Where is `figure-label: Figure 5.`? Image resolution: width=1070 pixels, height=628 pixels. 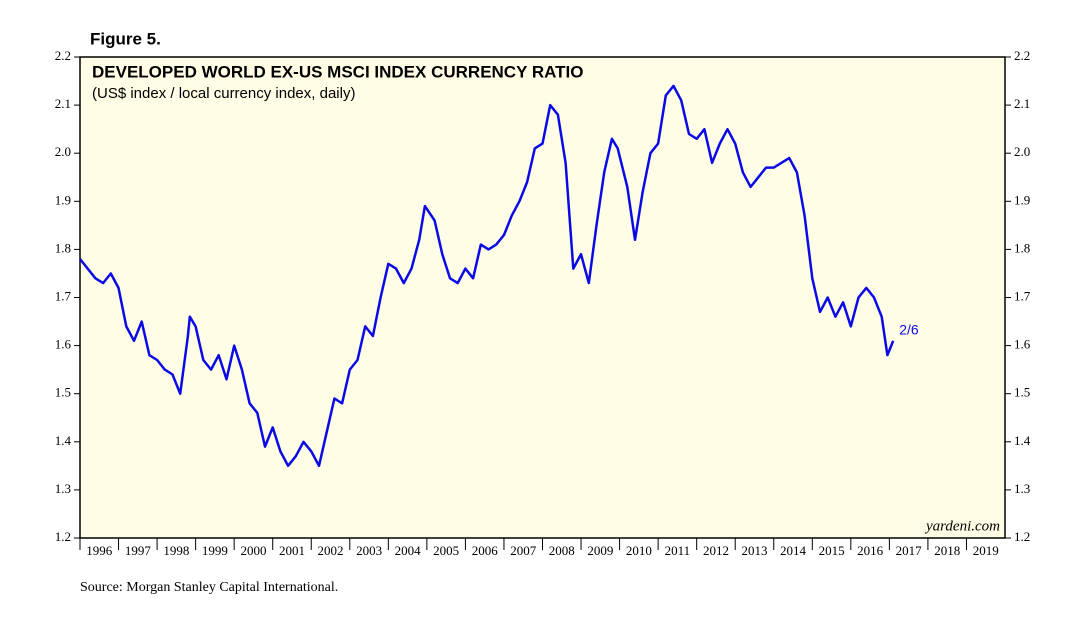
figure-label: Figure 5. is located at coordinates (125, 38).